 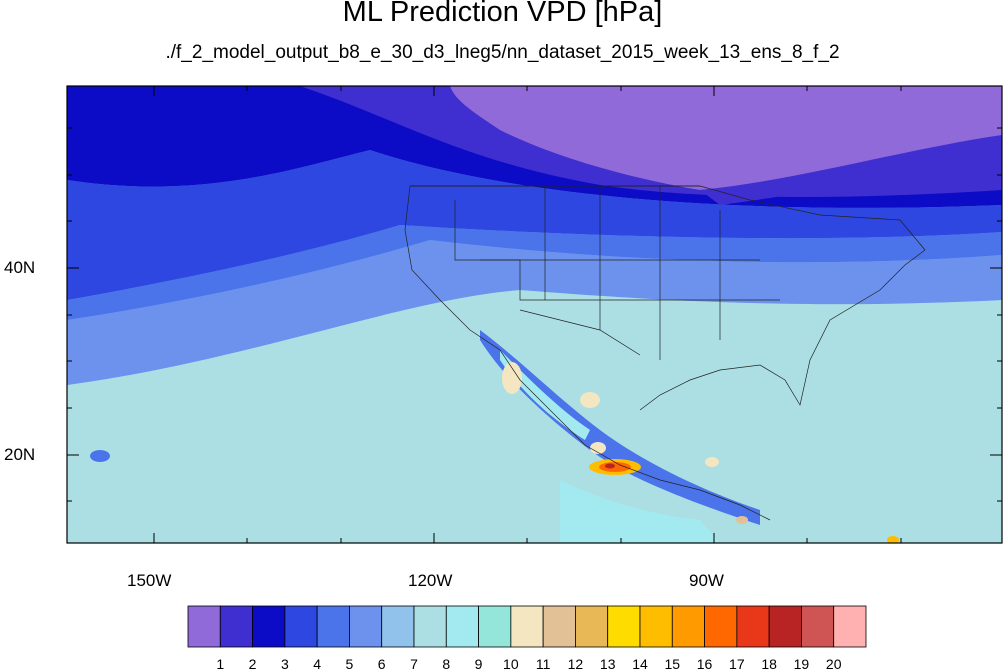 I want to click on colorbar-label: 3, so click(x=284, y=664).